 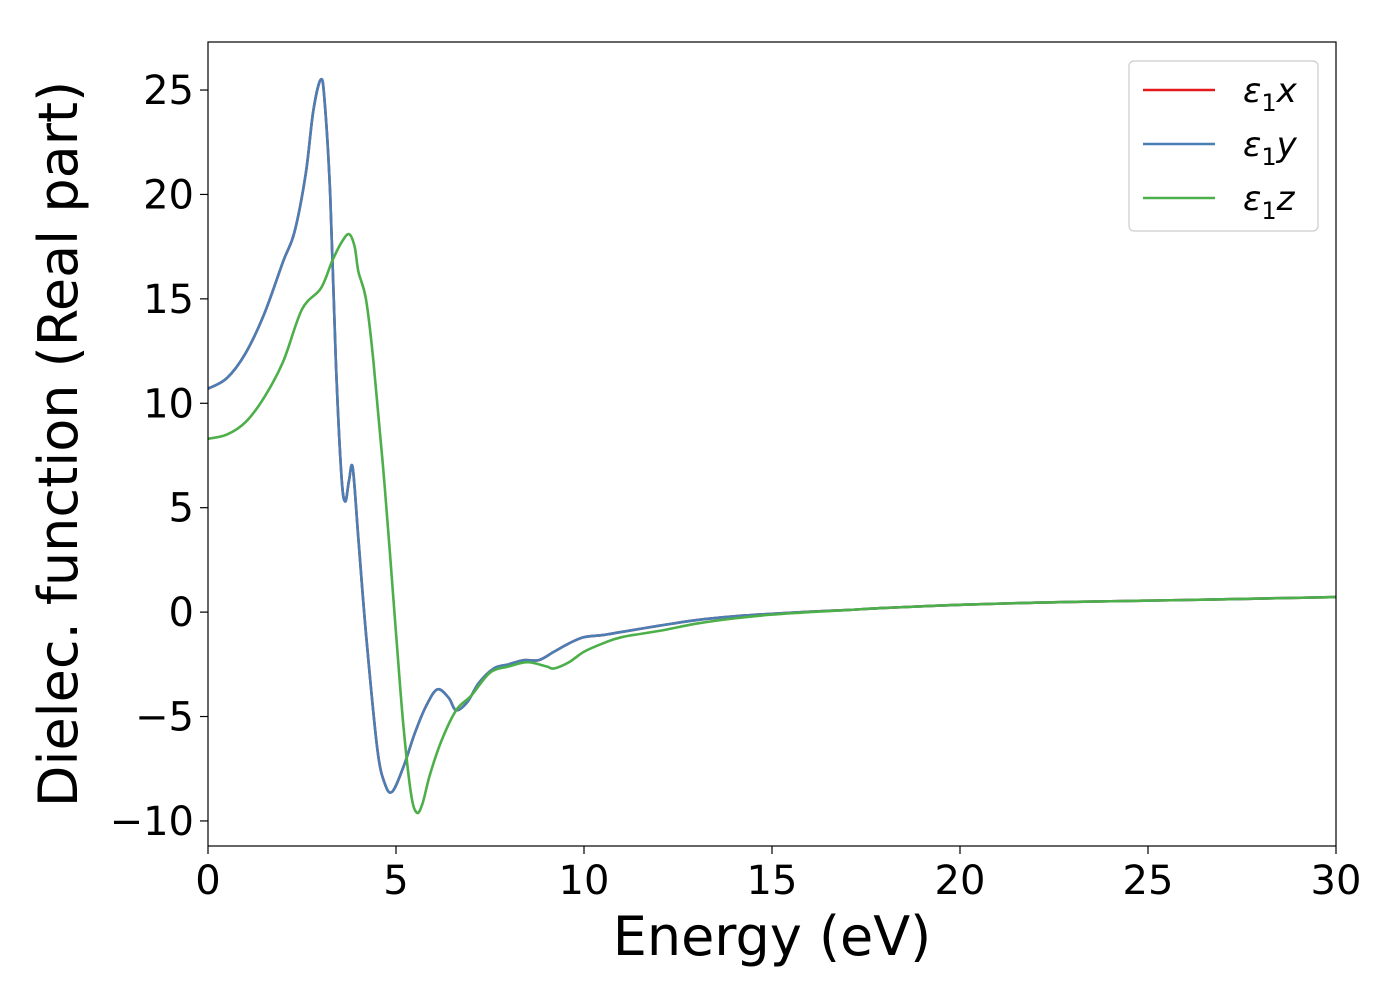 I want to click on x-axis-ticks: 0 5 10 15 20 25 30, so click(x=778, y=875).